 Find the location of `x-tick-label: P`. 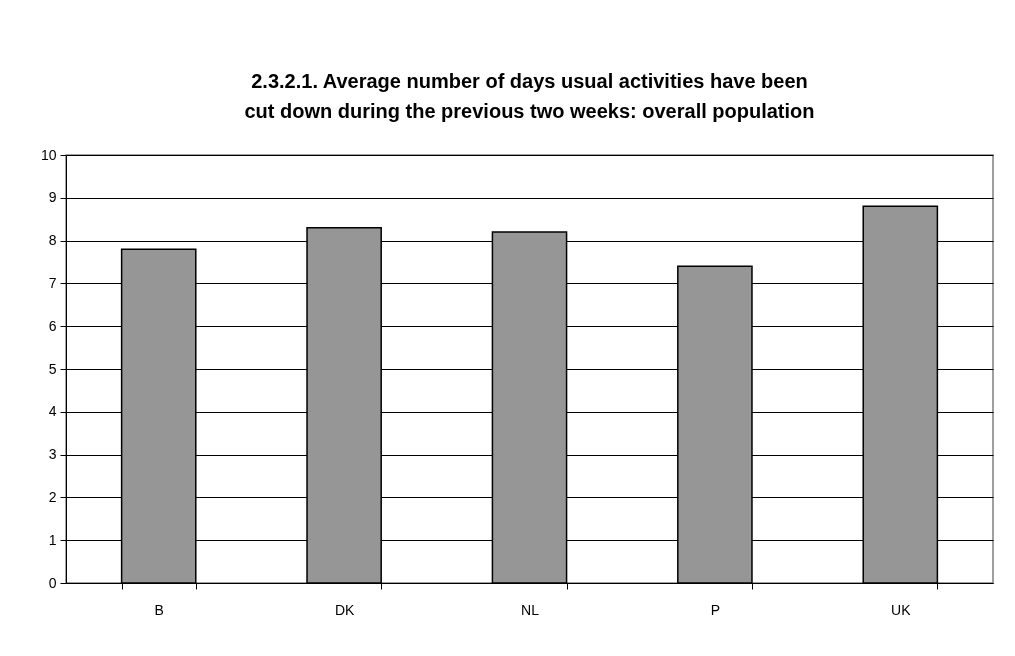

x-tick-label: P is located at coordinates (715, 609).